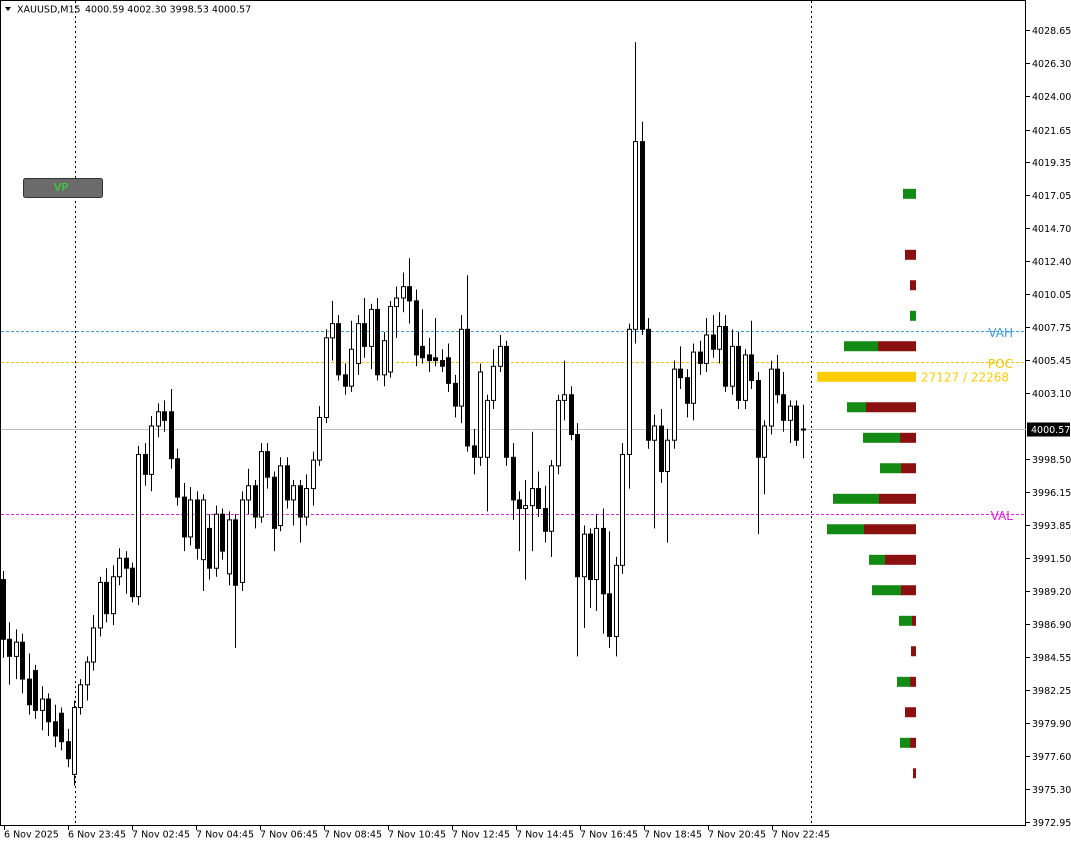 The image size is (1071, 850). Describe the element at coordinates (609, 835) in the screenshot. I see `x-tick-label: 7 Nov 16:45` at that location.